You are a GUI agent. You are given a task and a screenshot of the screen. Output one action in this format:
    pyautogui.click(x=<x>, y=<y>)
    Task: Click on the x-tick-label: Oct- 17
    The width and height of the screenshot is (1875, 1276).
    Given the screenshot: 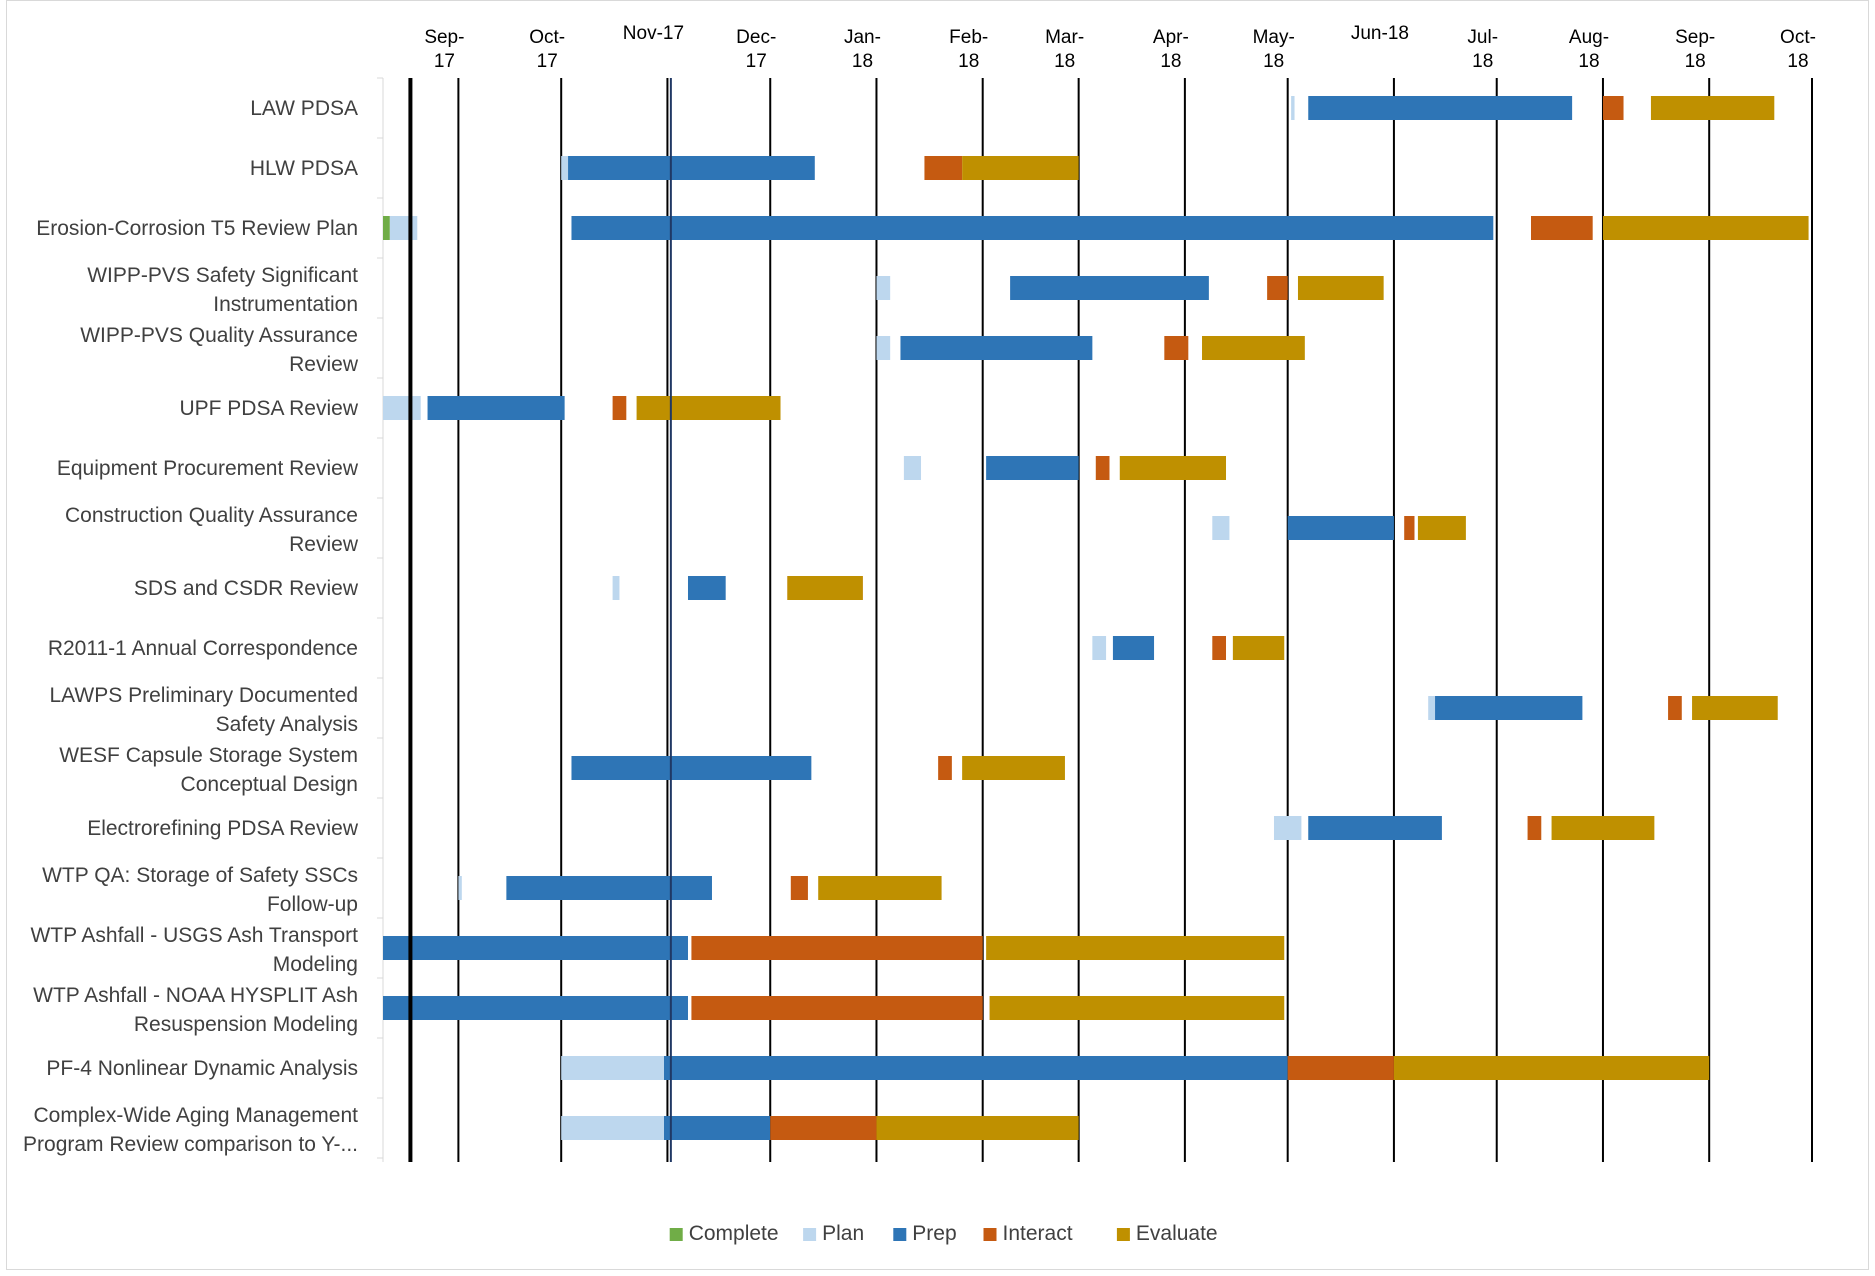 What is the action you would take?
    pyautogui.click(x=547, y=49)
    